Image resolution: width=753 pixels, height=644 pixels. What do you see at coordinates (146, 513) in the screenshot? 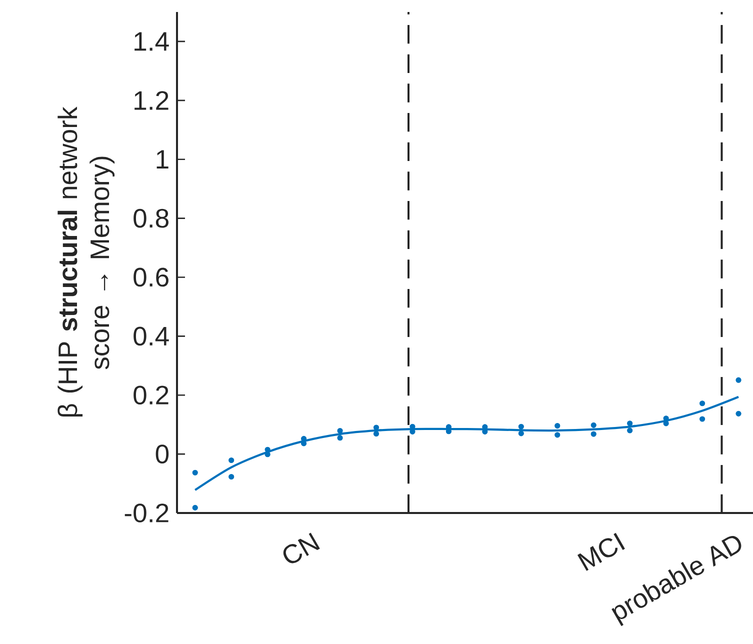
I see `y-tick-label: -0.2` at bounding box center [146, 513].